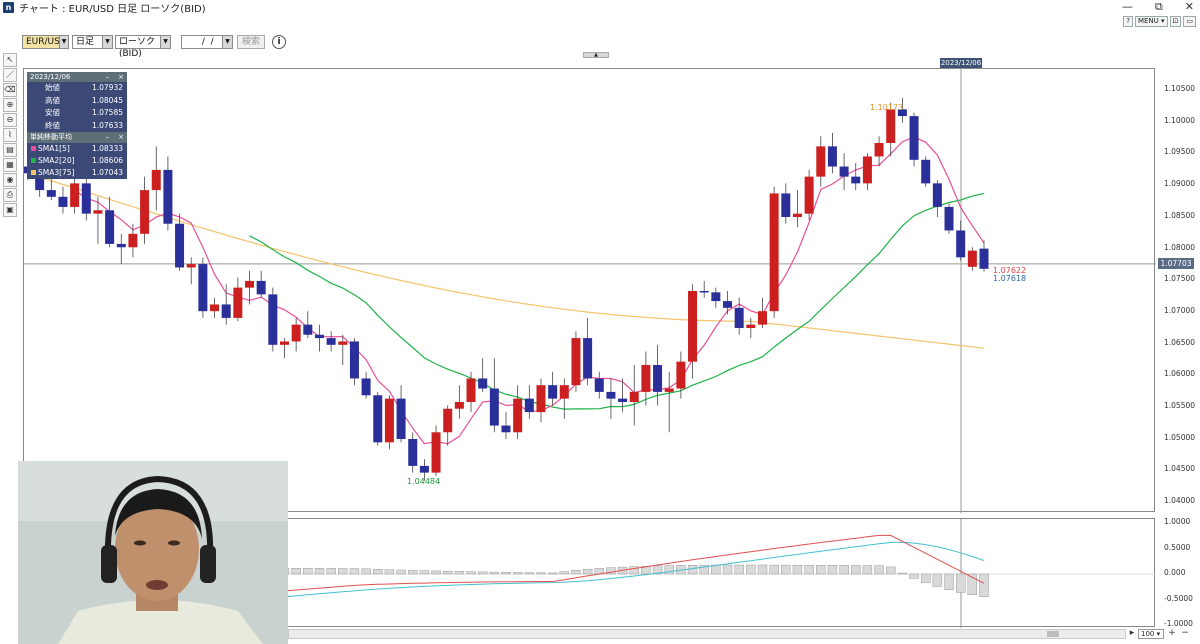 This screenshot has height=644, width=1200. I want to click on sub-axis-label: -1.0000, so click(1178, 623).